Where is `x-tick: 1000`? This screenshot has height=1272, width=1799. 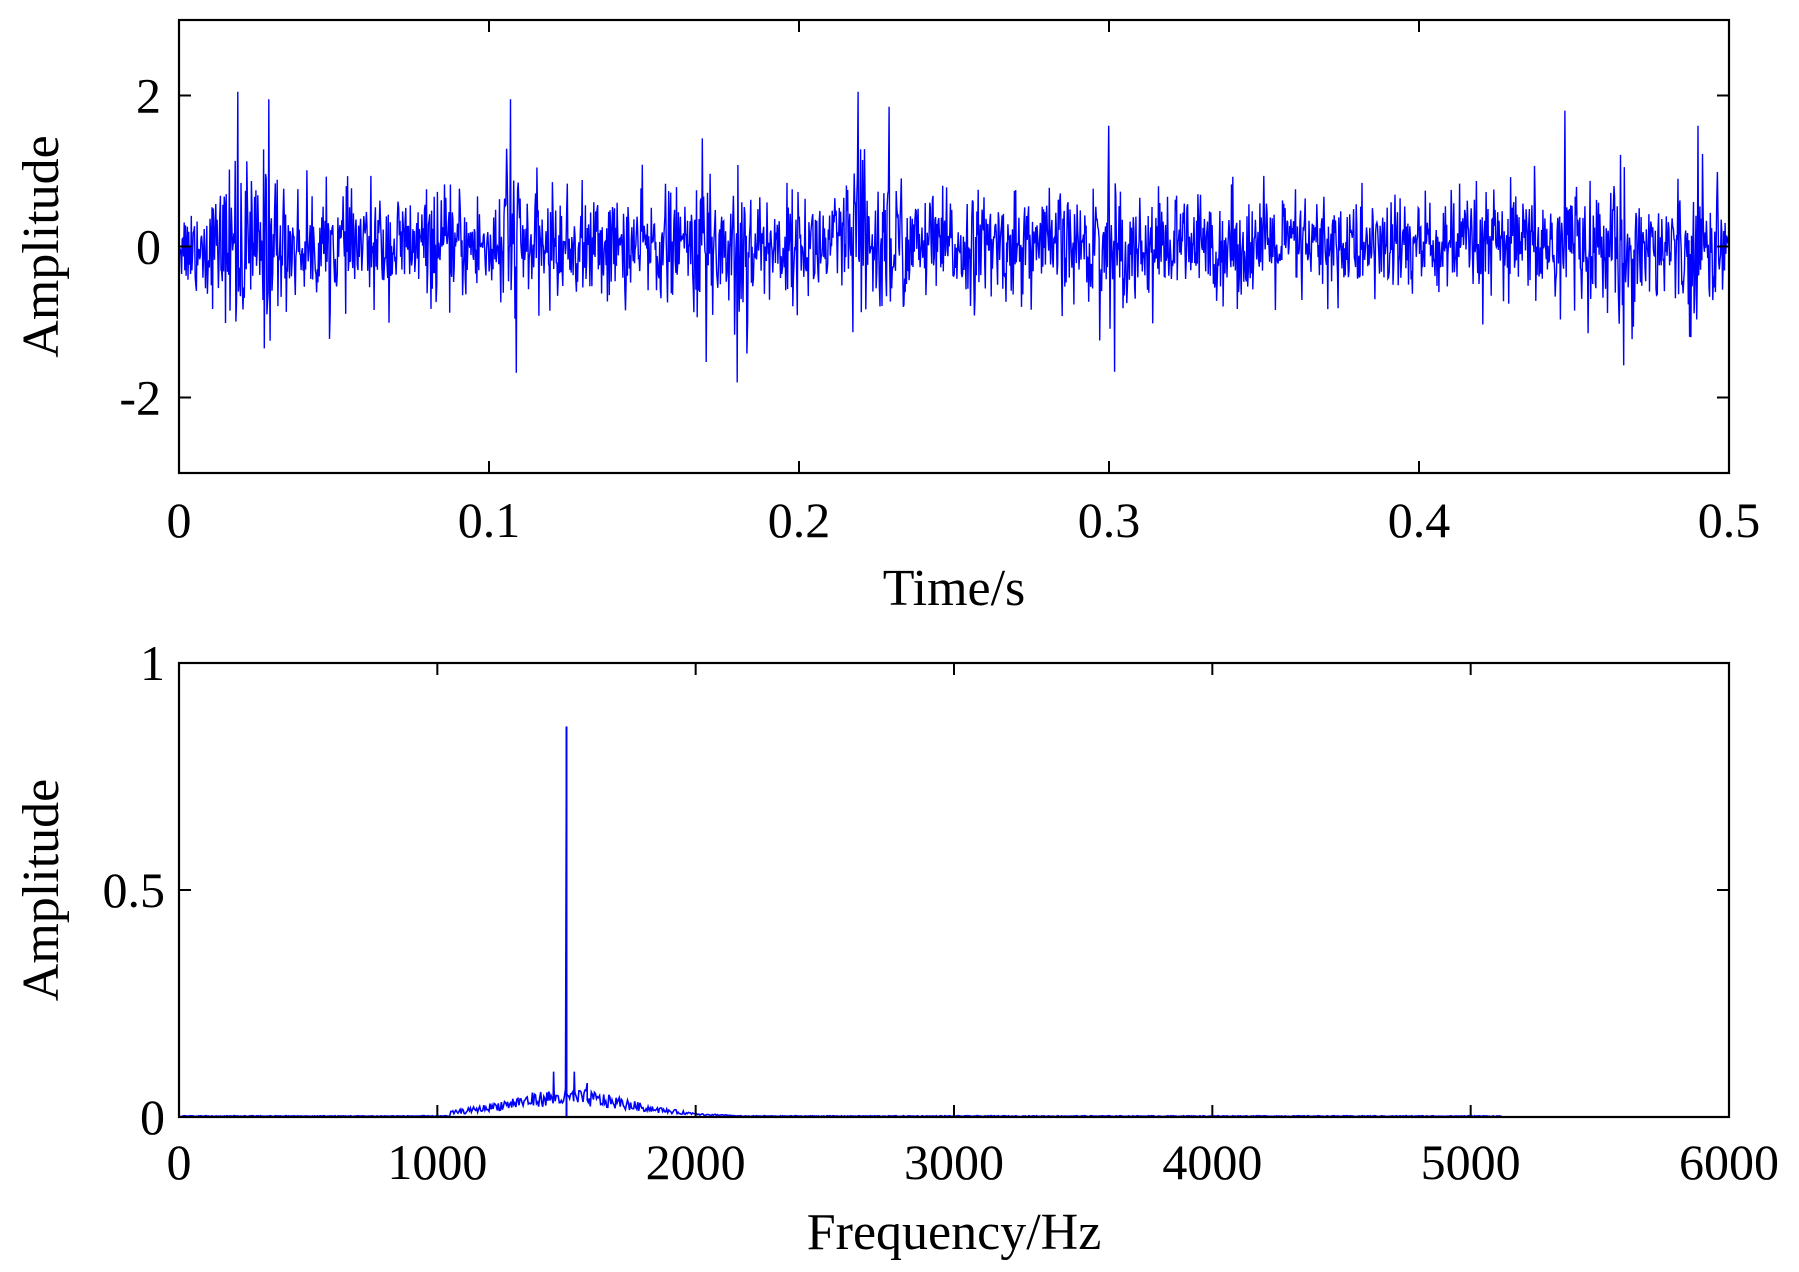
x-tick: 1000 is located at coordinates (437, 926).